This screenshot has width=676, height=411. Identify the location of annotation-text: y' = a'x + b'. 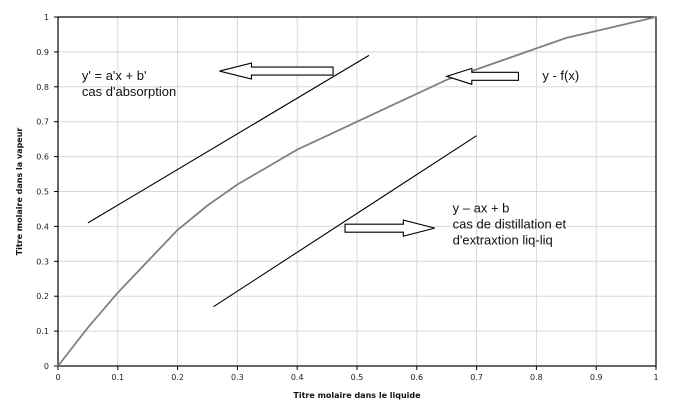
(114, 75).